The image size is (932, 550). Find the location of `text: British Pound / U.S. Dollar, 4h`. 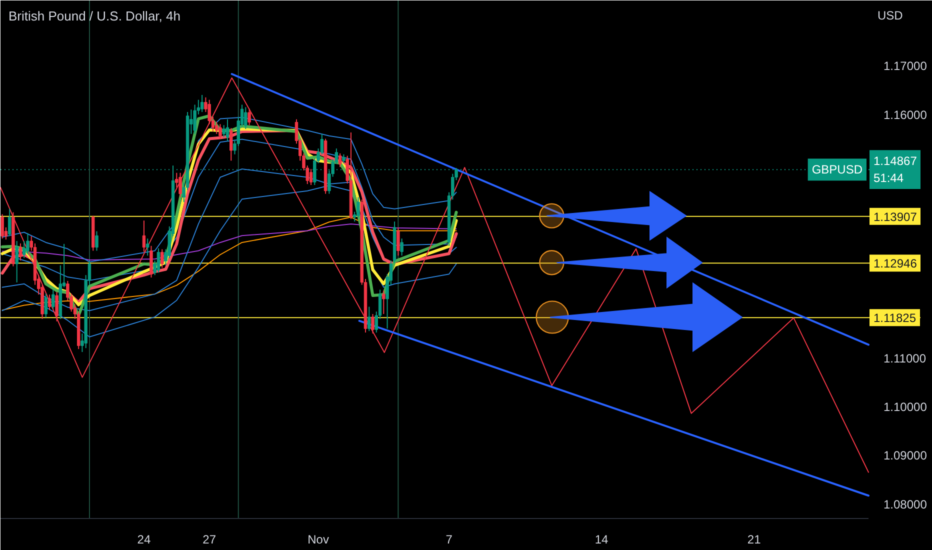

text: British Pound / U.S. Dollar, 4h is located at coordinates (94, 16).